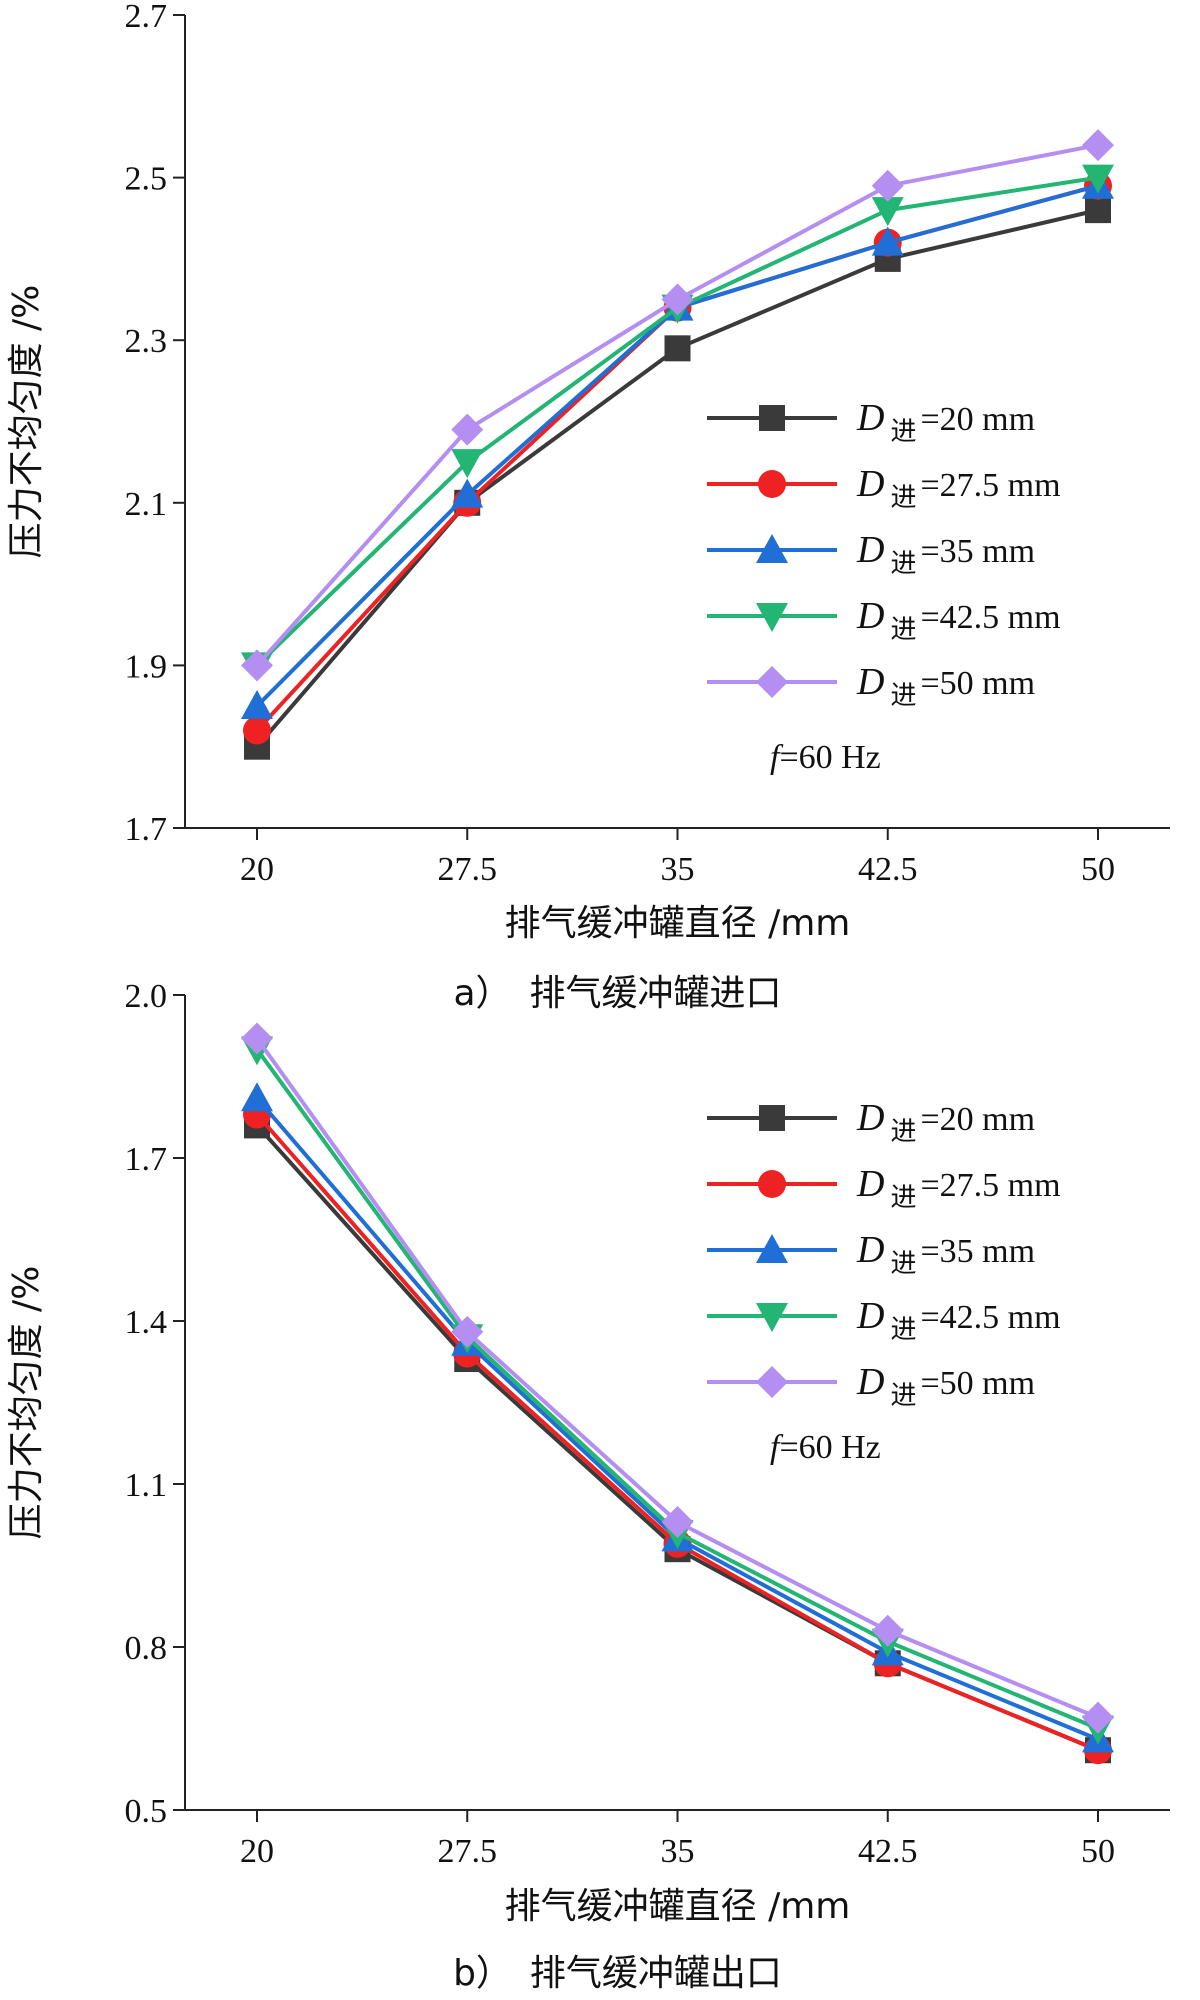  What do you see at coordinates (146, 996) in the screenshot?
I see `y-tick-label: 2.0` at bounding box center [146, 996].